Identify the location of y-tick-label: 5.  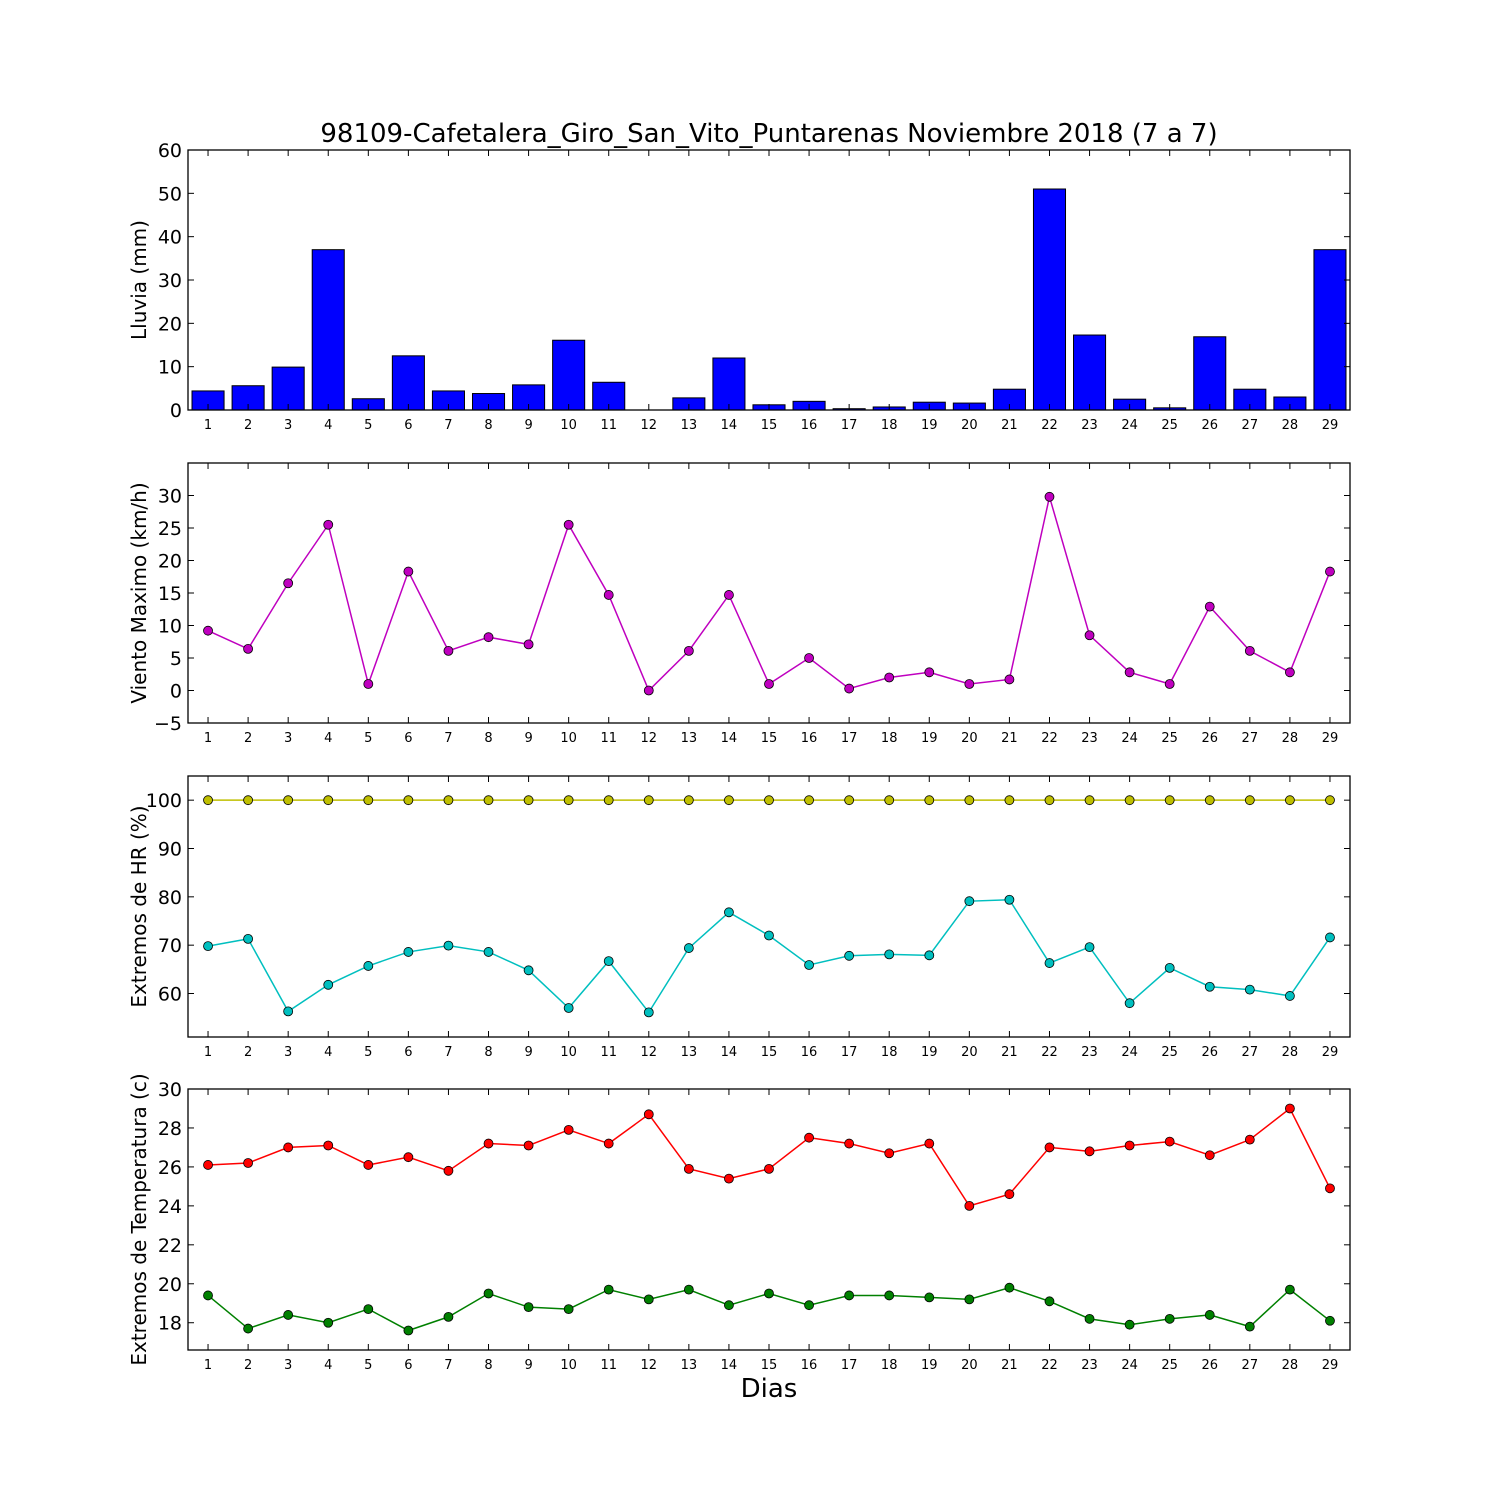
(176, 659).